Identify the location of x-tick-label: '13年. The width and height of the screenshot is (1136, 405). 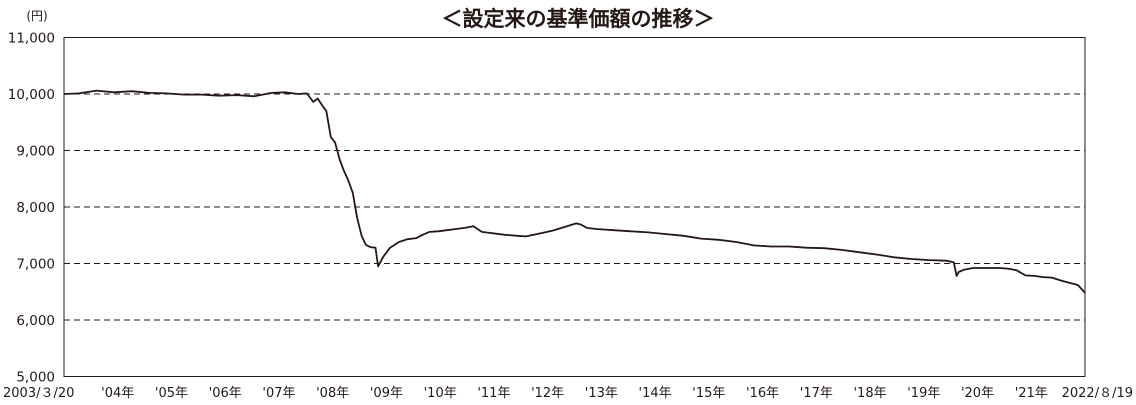
(601, 393).